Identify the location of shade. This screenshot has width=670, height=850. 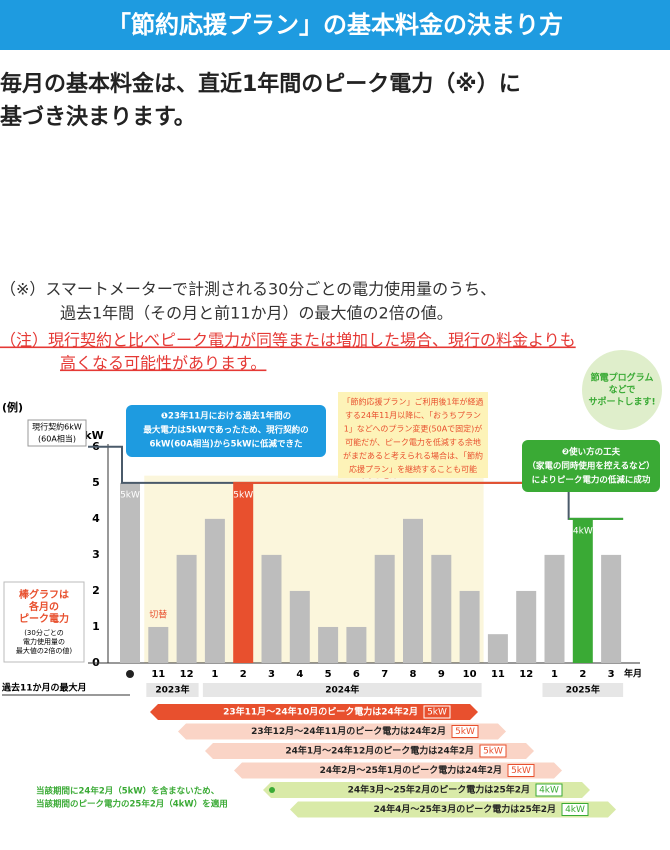
(314, 569).